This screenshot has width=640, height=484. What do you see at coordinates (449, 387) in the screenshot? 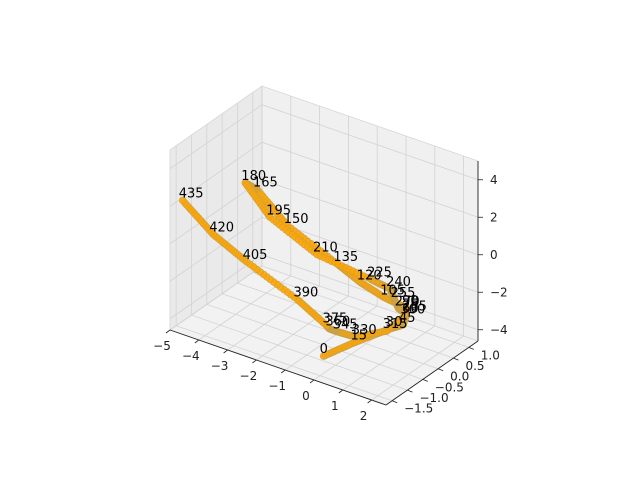
I see `y-tick-label: −0.5` at bounding box center [449, 387].